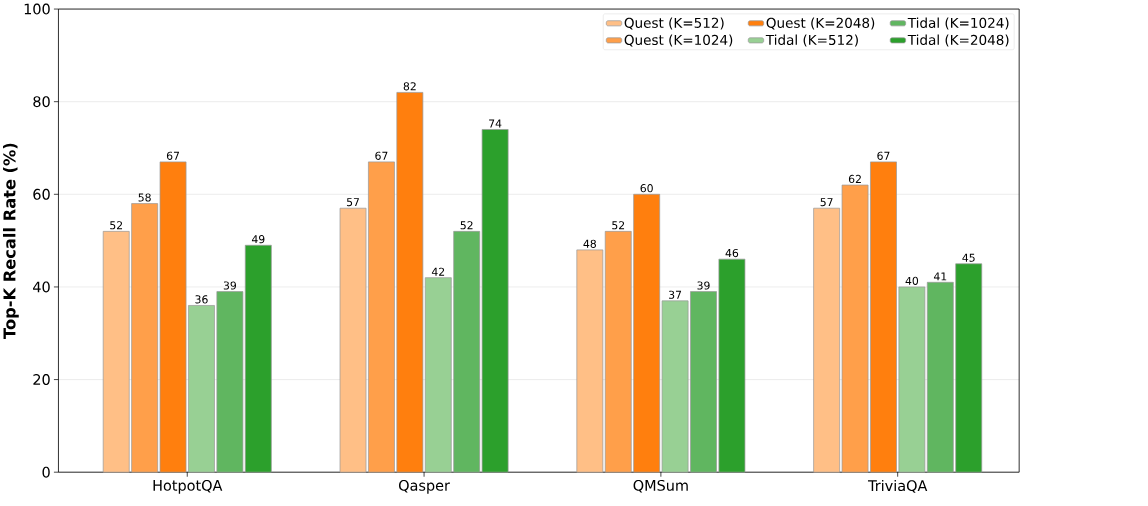  What do you see at coordinates (897, 486) in the screenshot?
I see `x-tick-label: TriviaQA` at bounding box center [897, 486].